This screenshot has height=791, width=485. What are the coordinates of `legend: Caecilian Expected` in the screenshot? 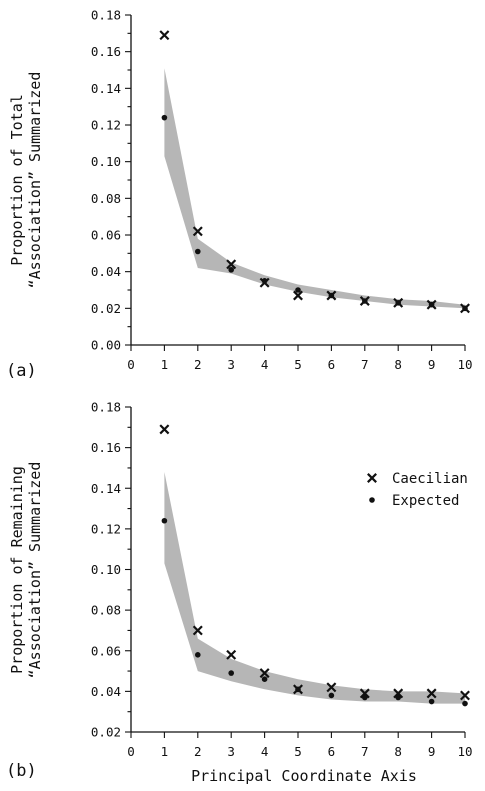 It's located at (417, 490).